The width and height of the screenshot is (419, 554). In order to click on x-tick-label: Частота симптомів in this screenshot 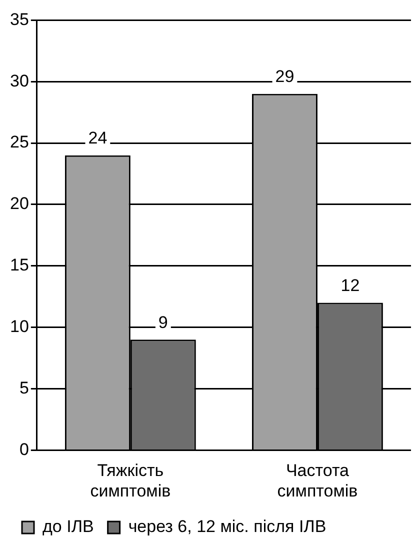, I will do `click(317, 480)`.